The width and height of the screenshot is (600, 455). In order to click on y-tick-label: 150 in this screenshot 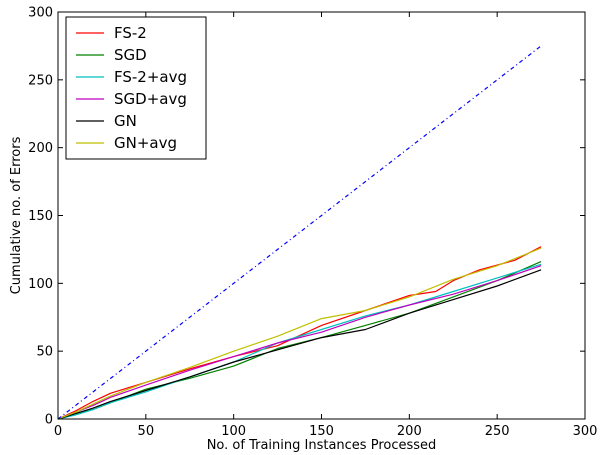, I will do `click(40, 216)`.